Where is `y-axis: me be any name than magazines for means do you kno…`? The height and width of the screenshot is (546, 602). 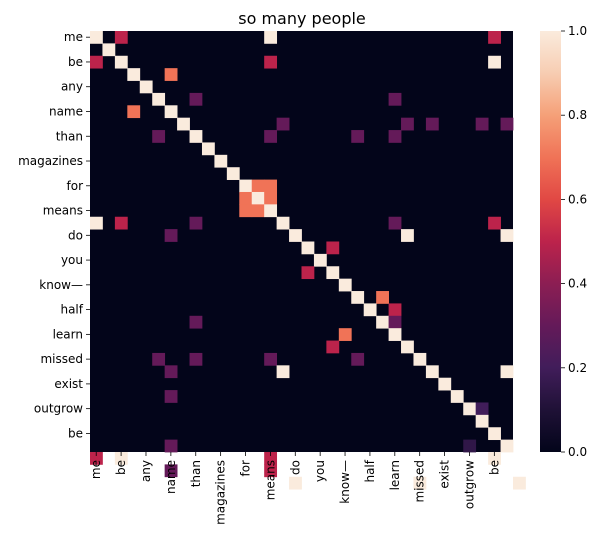 y-axis: me be any name than magazines for means do you kno… is located at coordinates (54, 235).